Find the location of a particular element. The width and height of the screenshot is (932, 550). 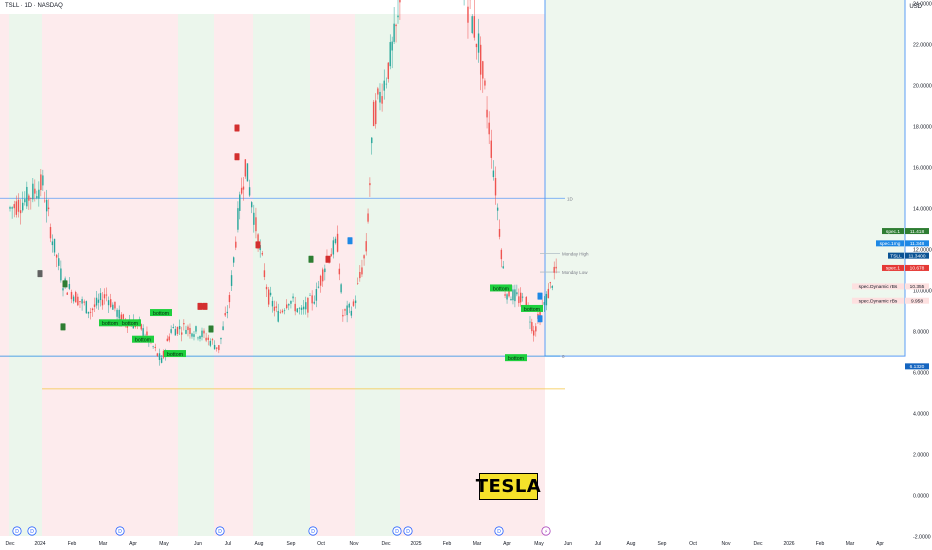

dividend-marker-label-1: D is located at coordinates (32, 532).